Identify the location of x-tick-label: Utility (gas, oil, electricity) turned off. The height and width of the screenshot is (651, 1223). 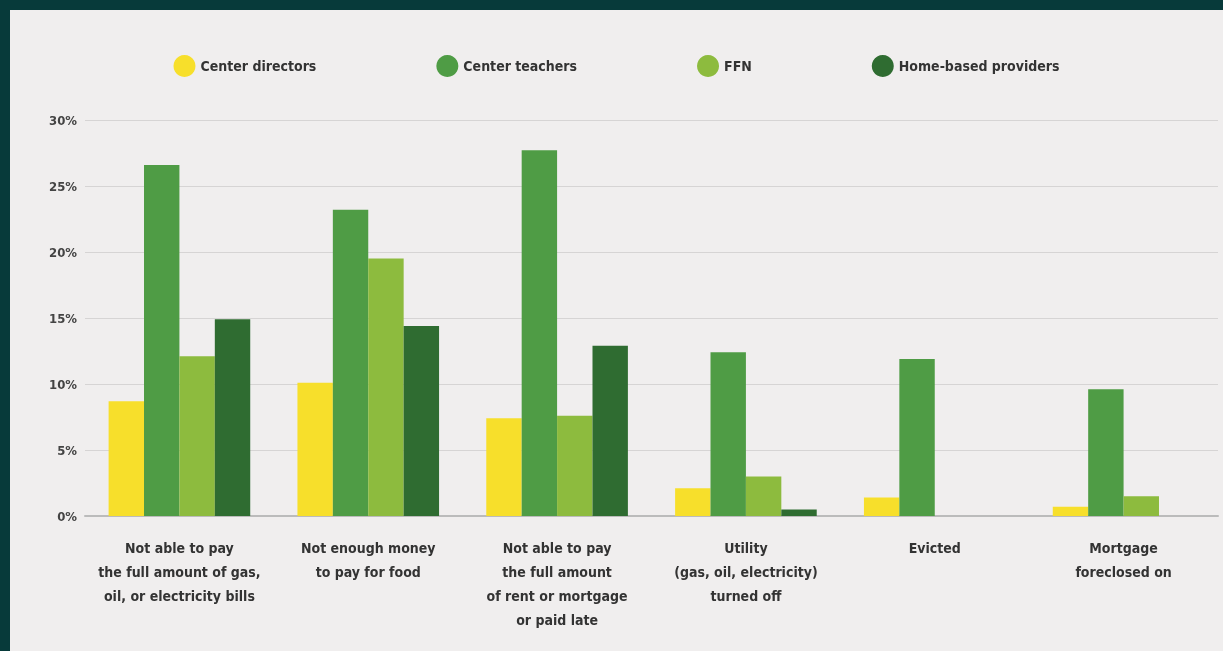
(746, 572).